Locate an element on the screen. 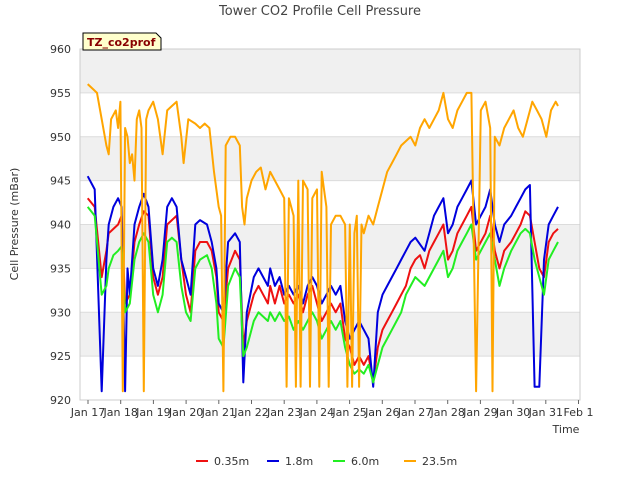 The width and height of the screenshot is (640, 484). y-tick-label: 950 is located at coordinates (60, 137).